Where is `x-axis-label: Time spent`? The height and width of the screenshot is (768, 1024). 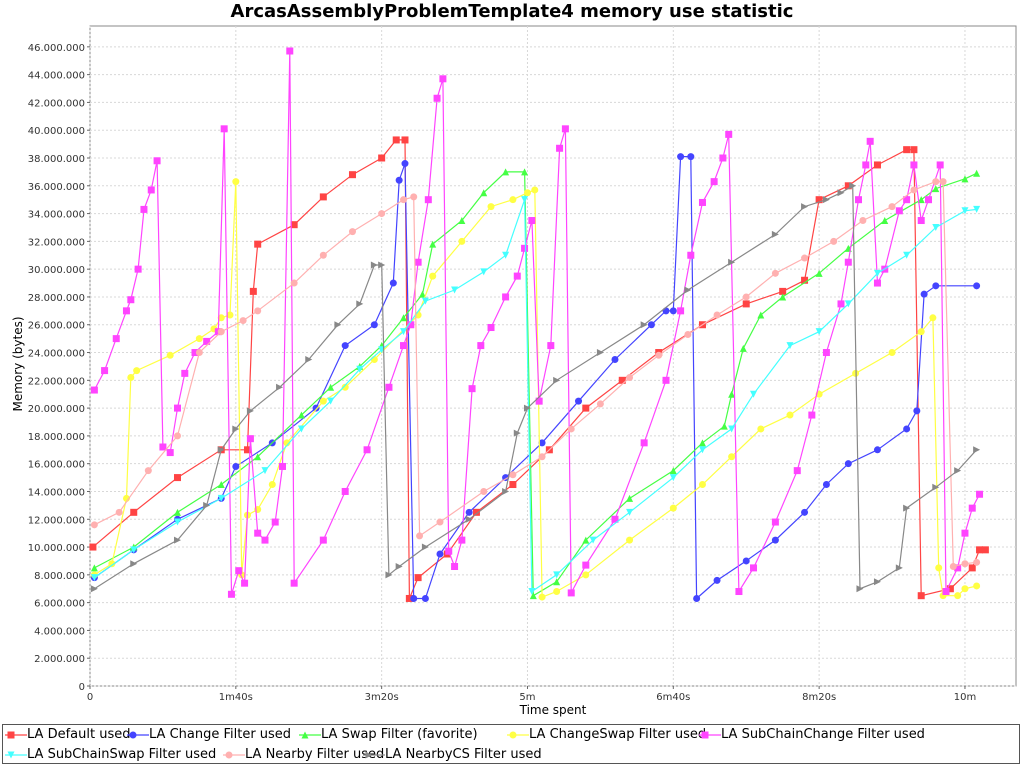 x-axis-label: Time spent is located at coordinates (553, 710).